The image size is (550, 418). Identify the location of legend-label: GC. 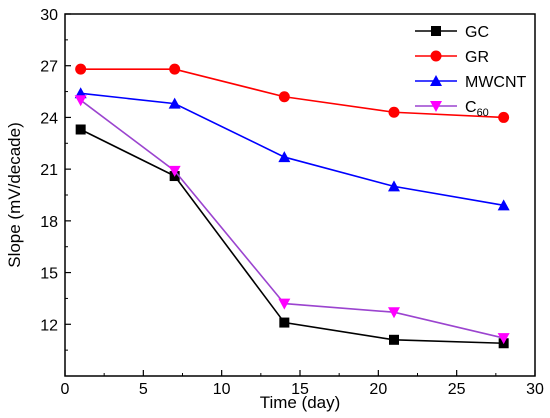
(477, 32).